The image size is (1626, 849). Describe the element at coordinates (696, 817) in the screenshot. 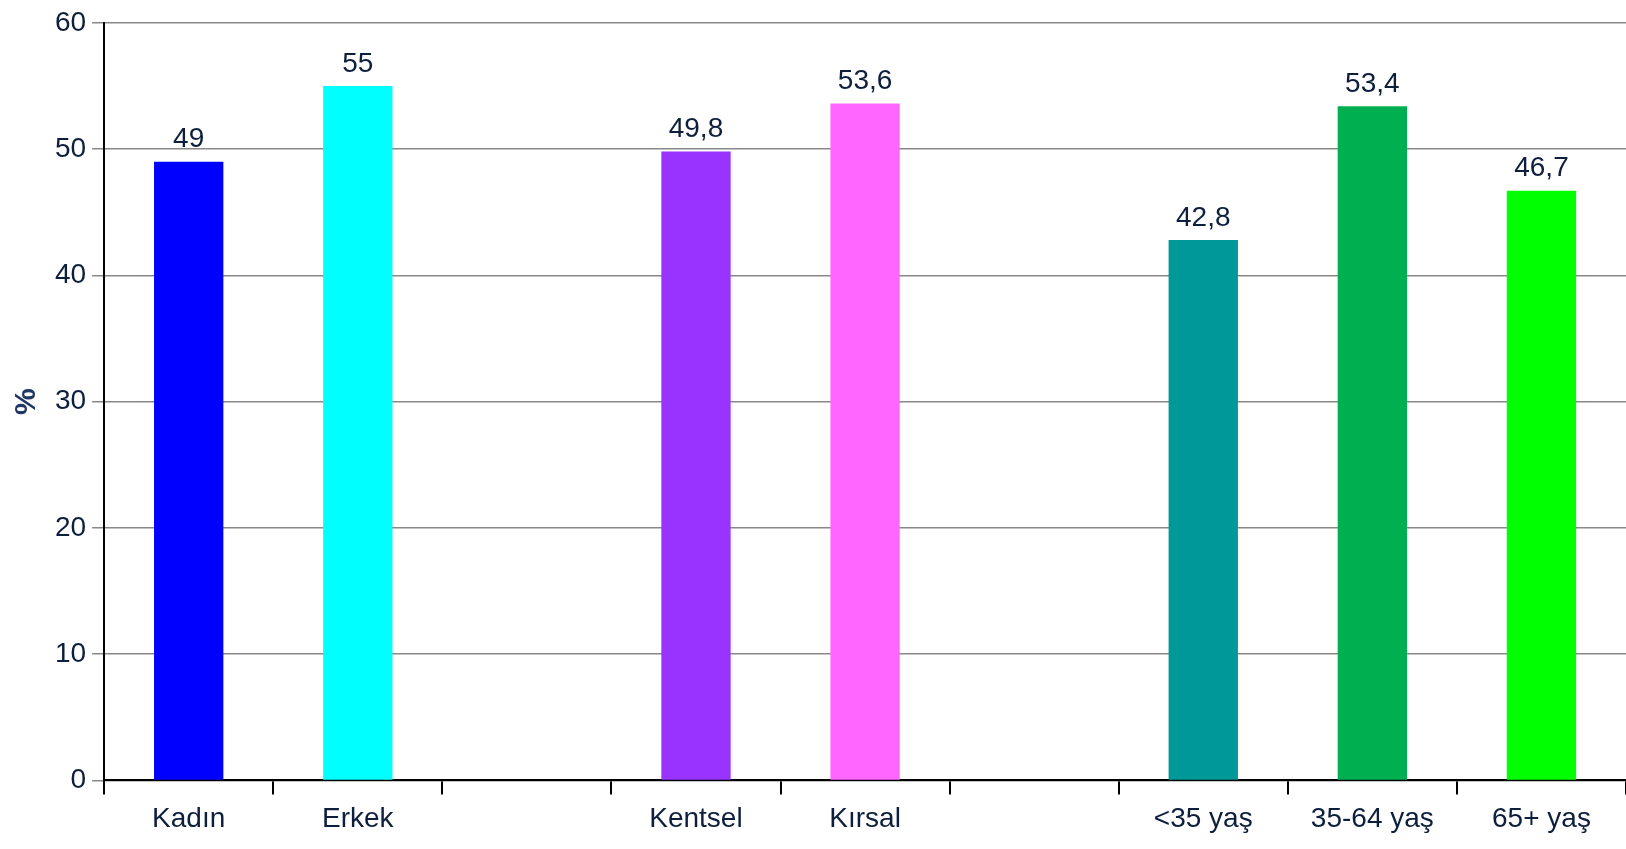

I see `x-tick-label: Kentsel` at that location.